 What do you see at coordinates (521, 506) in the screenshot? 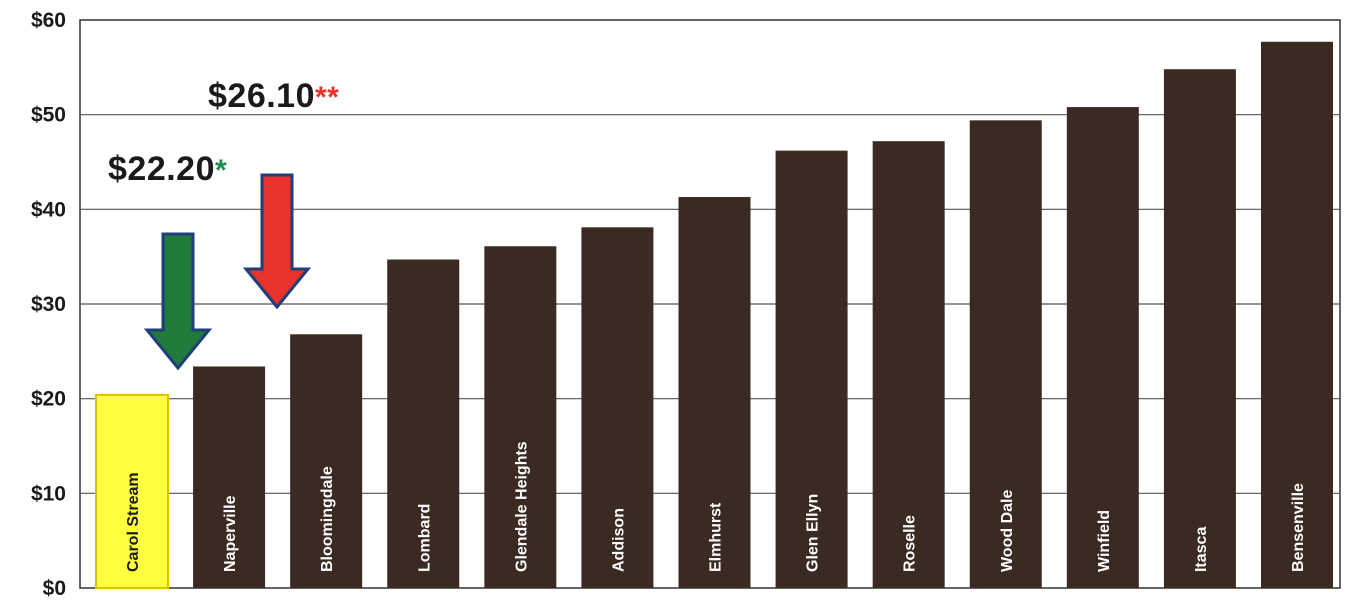
I see `category-label: Glendale Heights` at bounding box center [521, 506].